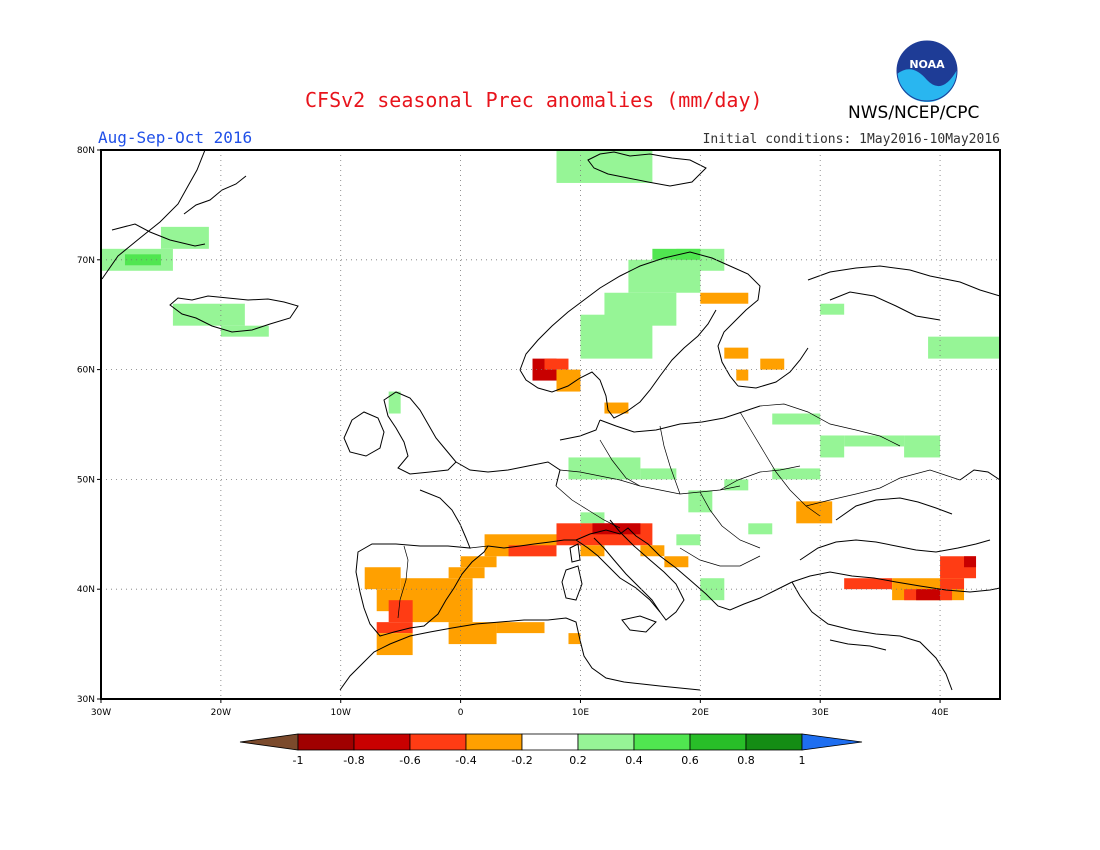  What do you see at coordinates (690, 760) in the screenshot?
I see `legend-tick-label: 0.6` at bounding box center [690, 760].